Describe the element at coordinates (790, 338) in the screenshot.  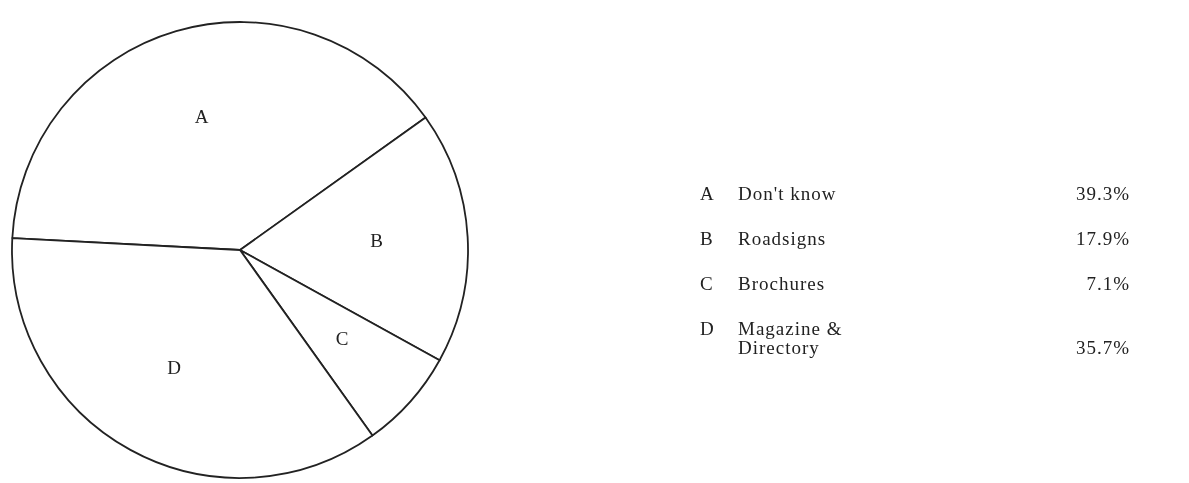
I see `text: Magazine & Directory` at that location.